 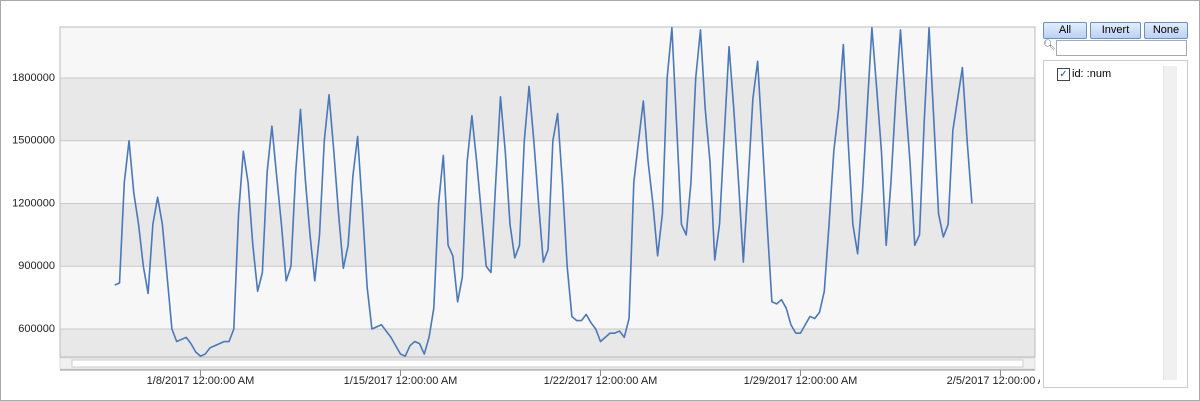 What do you see at coordinates (1092, 74) in the screenshot?
I see `legend-entry: id: :num` at bounding box center [1092, 74].